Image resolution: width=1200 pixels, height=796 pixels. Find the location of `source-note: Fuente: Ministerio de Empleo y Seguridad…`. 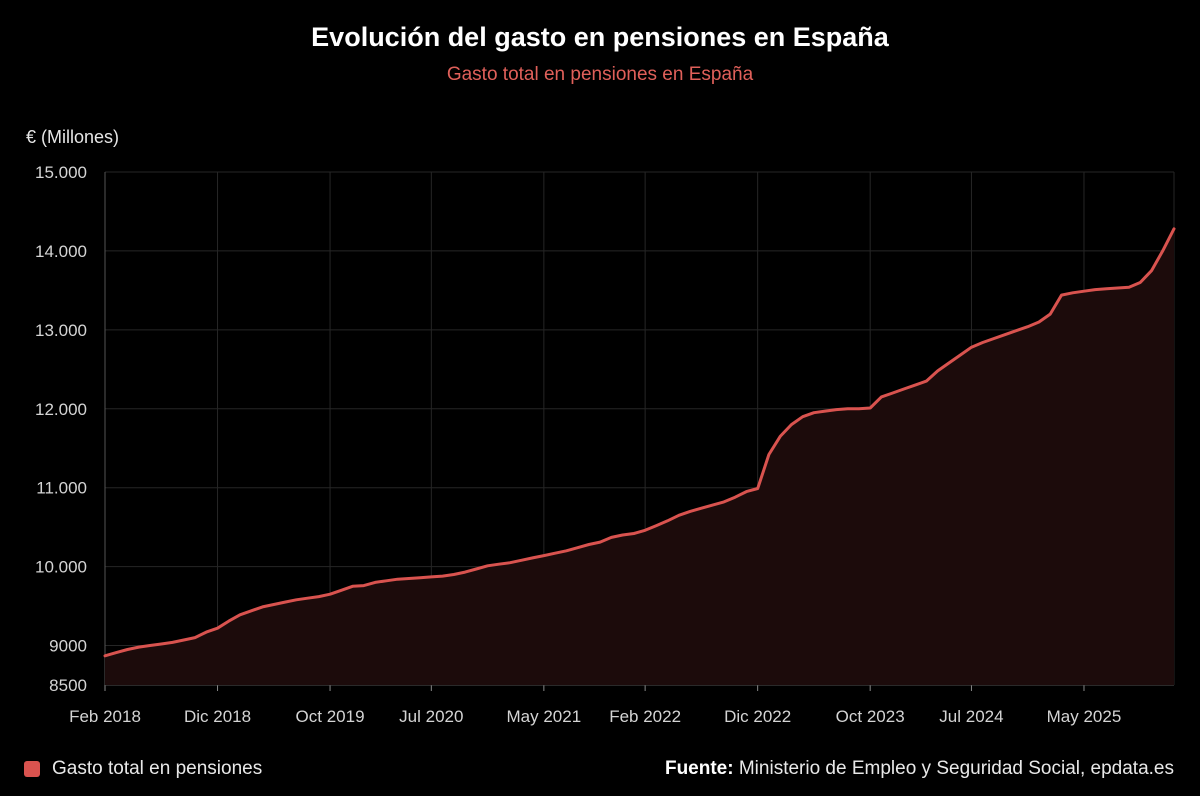

source-note: Fuente: Ministerio de Empleo y Seguridad… is located at coordinates (919, 769).